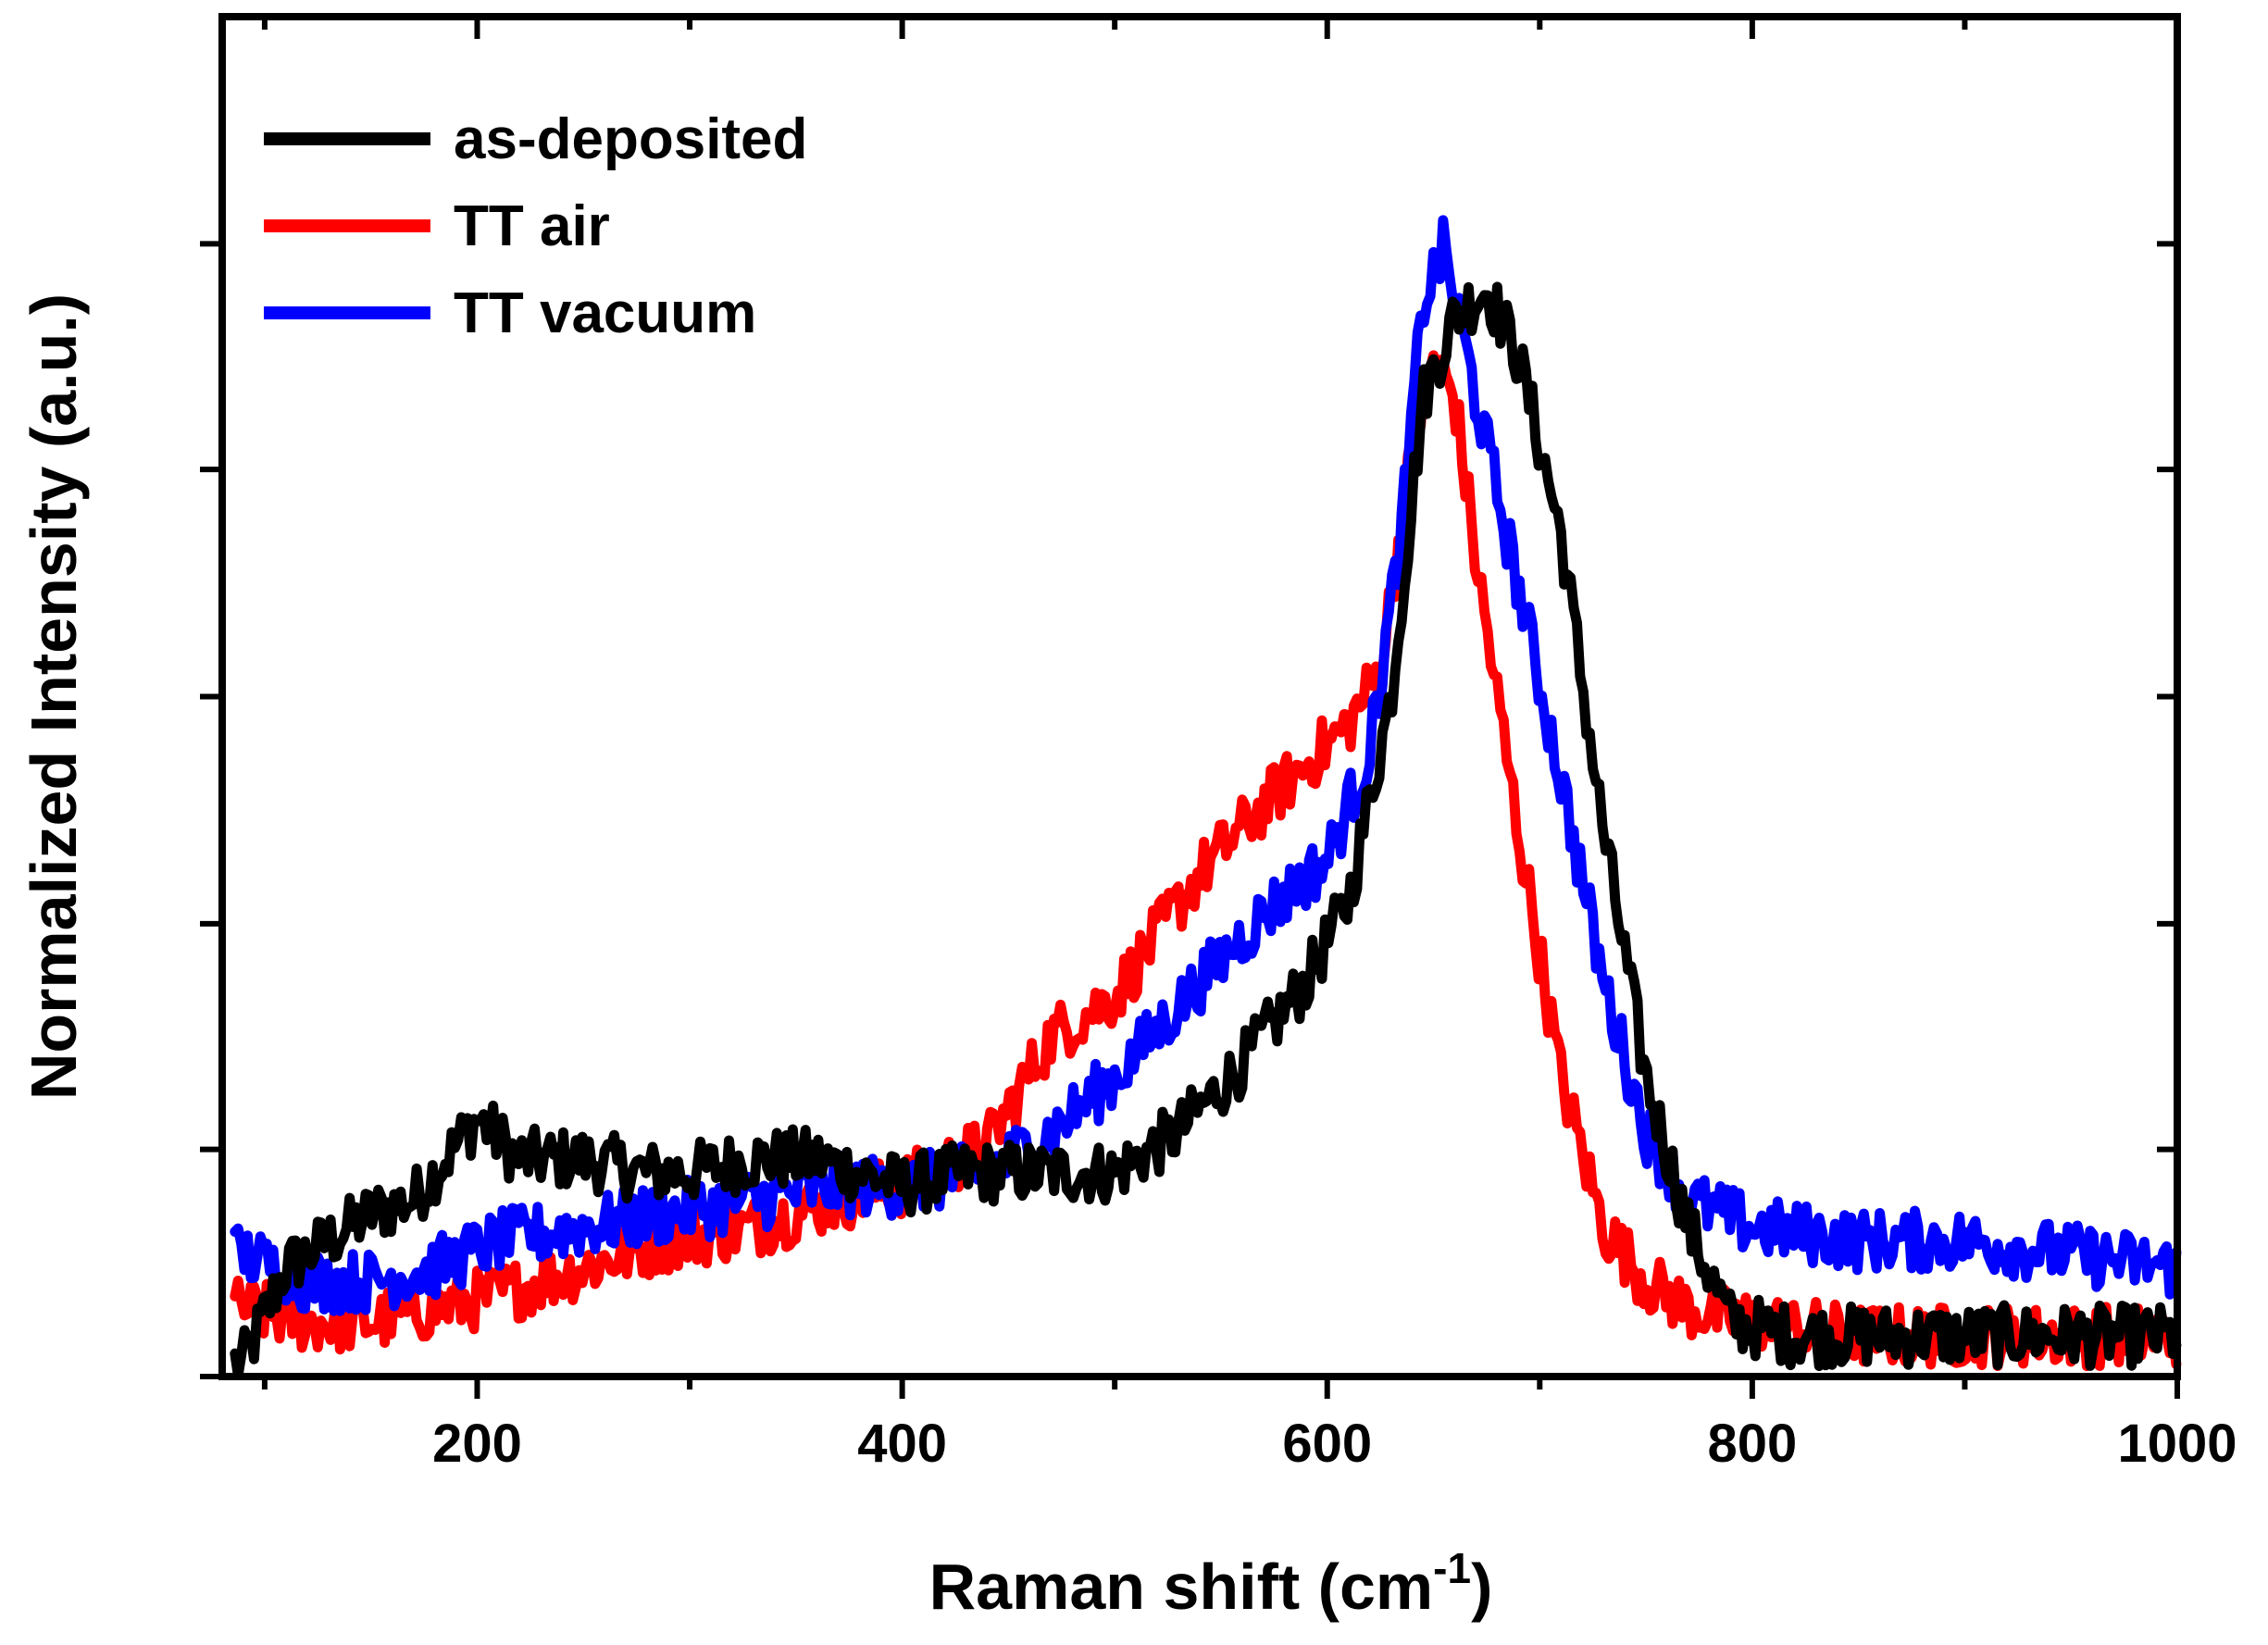 This screenshot has width=2268, height=1645. What do you see at coordinates (477, 1444) in the screenshot?
I see `x-tick-label: 200` at bounding box center [477, 1444].